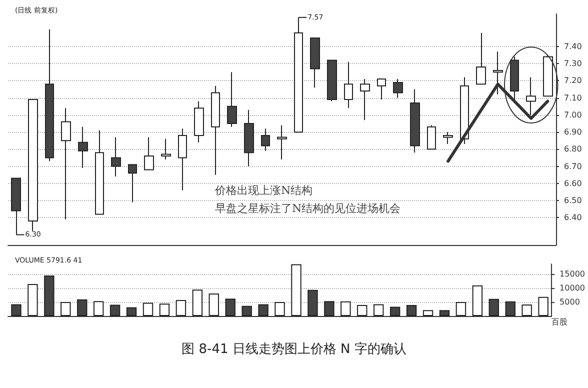 This screenshot has height=388, width=588. I want to click on line-series, so click(498, 122).